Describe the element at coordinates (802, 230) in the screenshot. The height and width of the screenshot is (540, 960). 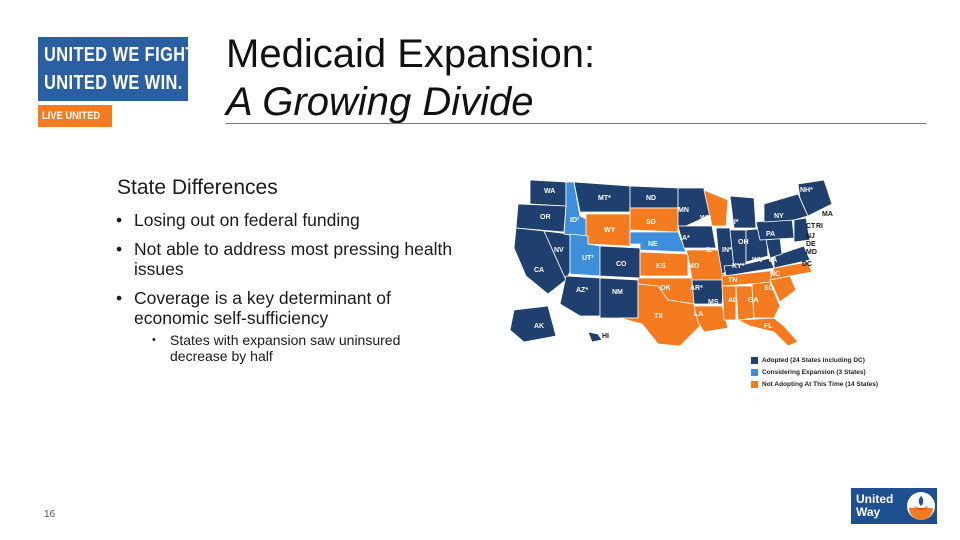
I see `state-nj-de-md` at that location.